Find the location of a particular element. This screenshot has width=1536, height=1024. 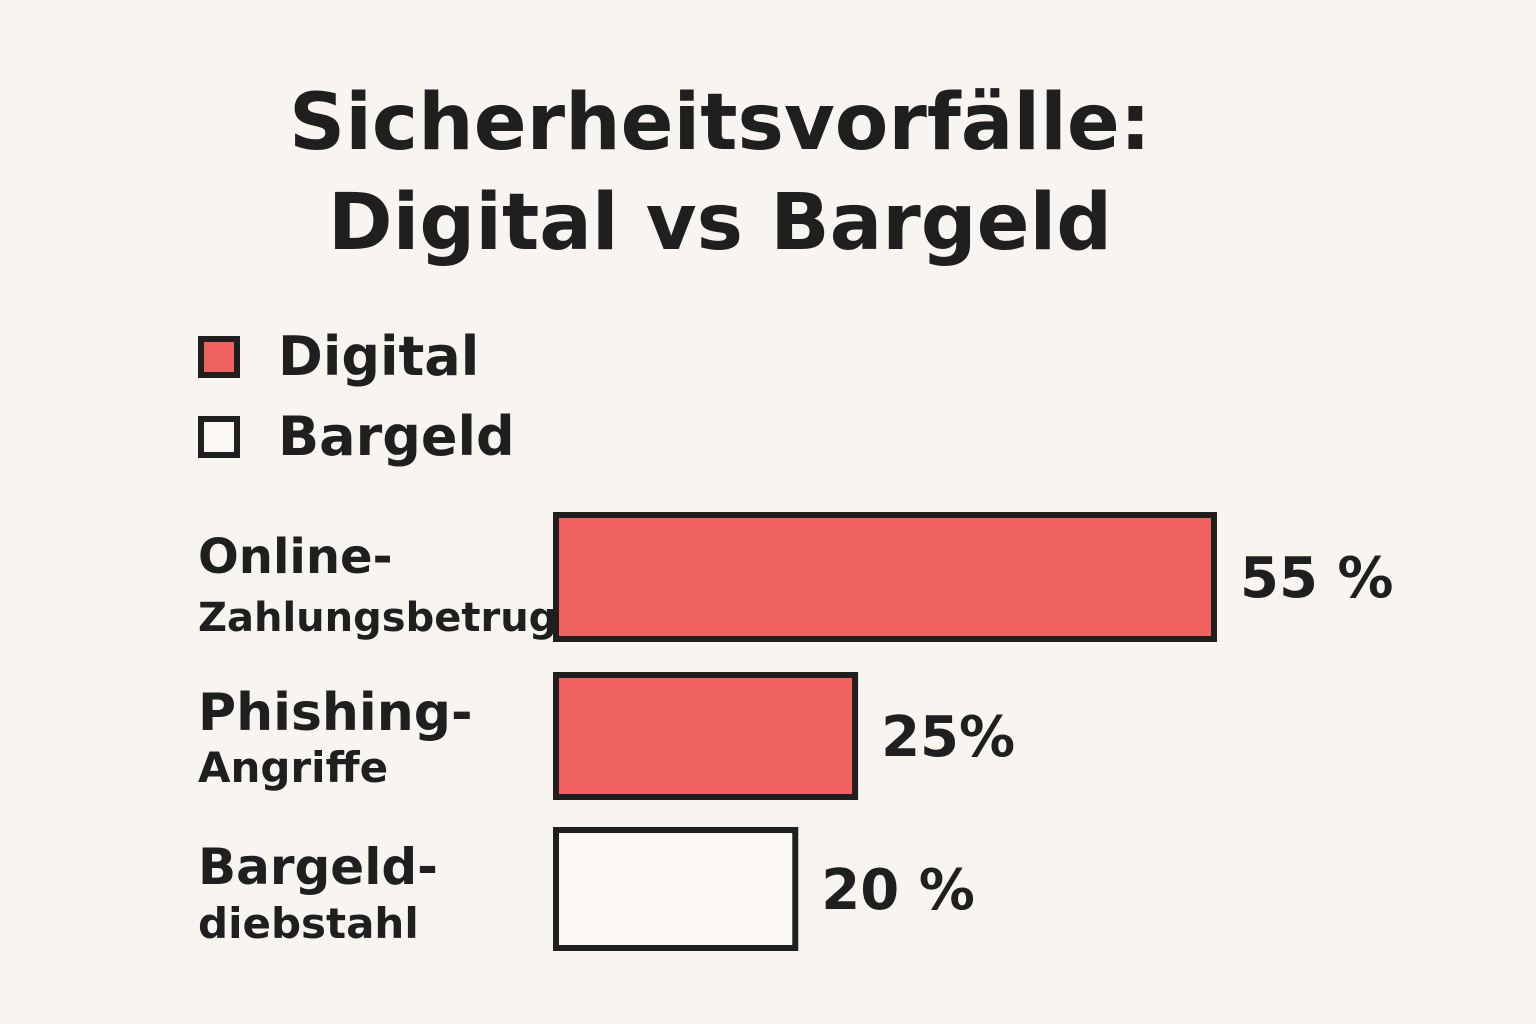

value-label-2: 25% is located at coordinates (948, 737).